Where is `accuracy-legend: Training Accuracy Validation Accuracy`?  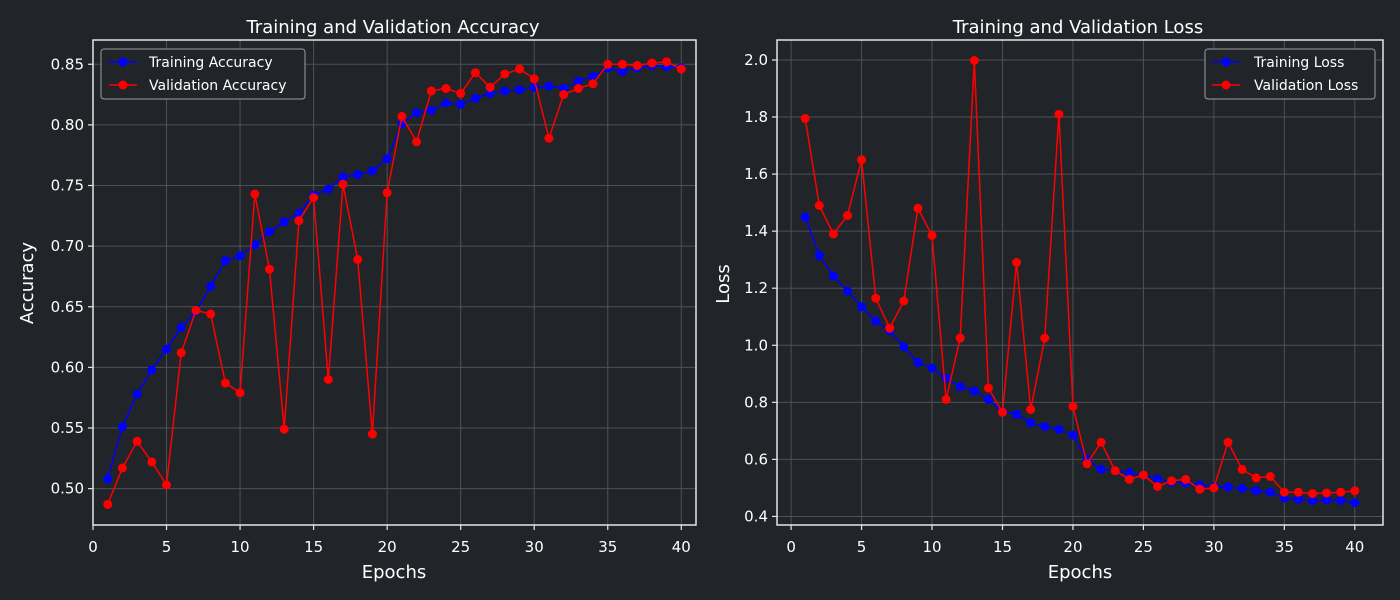
accuracy-legend: Training Accuracy Validation Accuracy is located at coordinates (203, 74).